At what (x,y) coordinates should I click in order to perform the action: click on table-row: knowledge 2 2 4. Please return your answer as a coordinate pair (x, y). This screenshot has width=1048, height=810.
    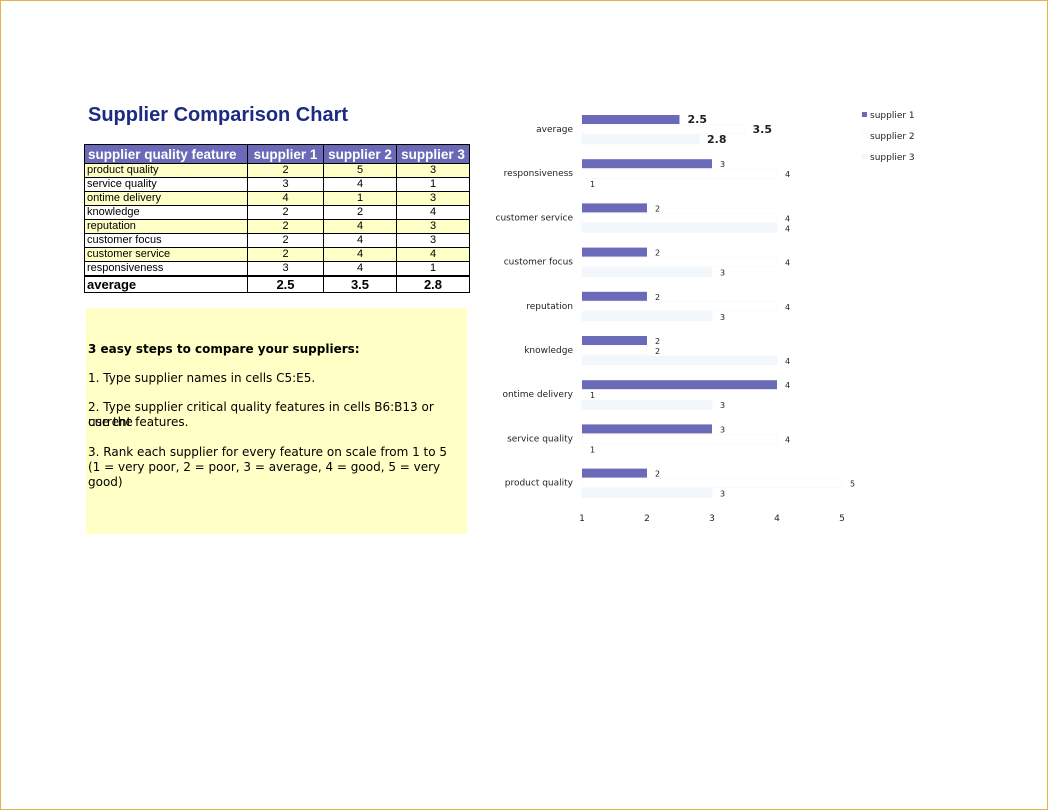
    Looking at the image, I should click on (277, 212).